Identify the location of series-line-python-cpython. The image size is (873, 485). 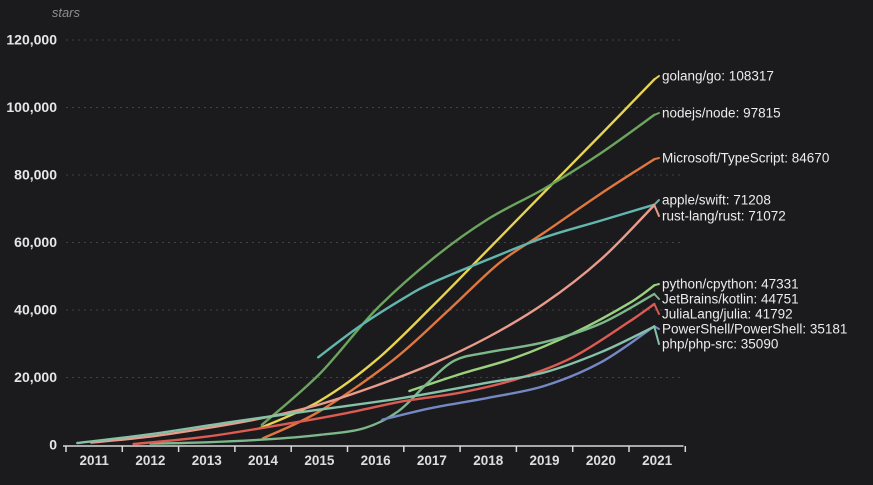
(532, 338).